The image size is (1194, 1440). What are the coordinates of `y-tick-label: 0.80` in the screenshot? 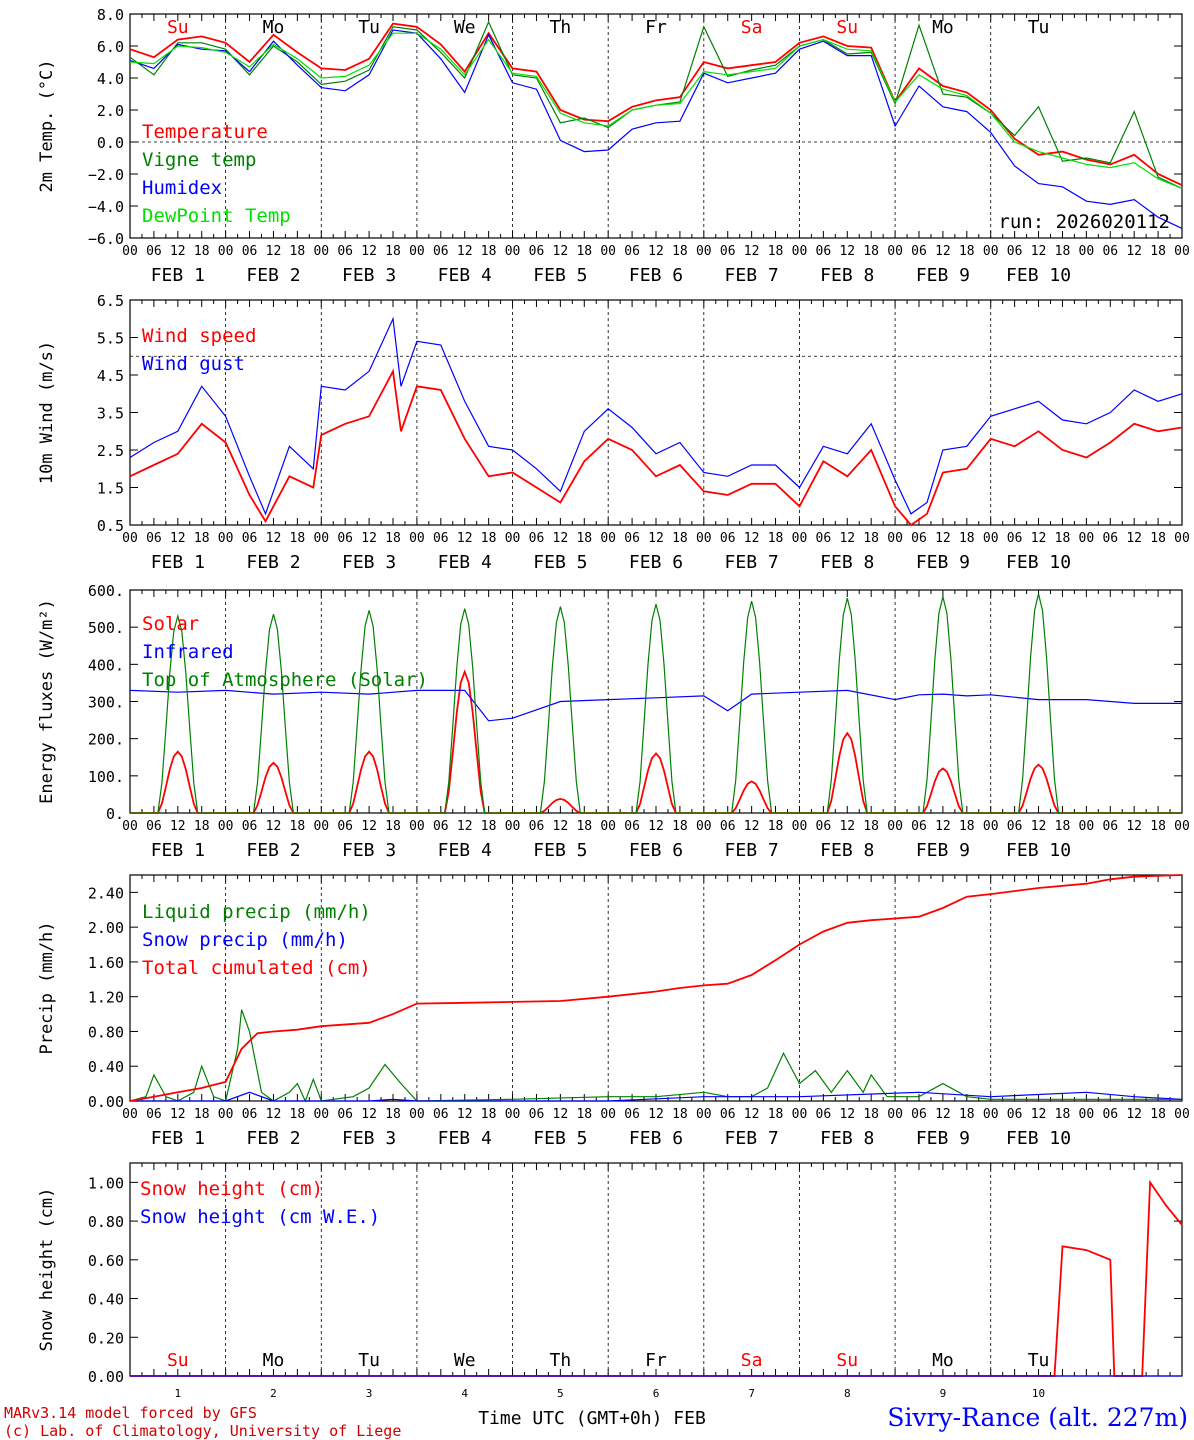 It's located at (106, 1032).